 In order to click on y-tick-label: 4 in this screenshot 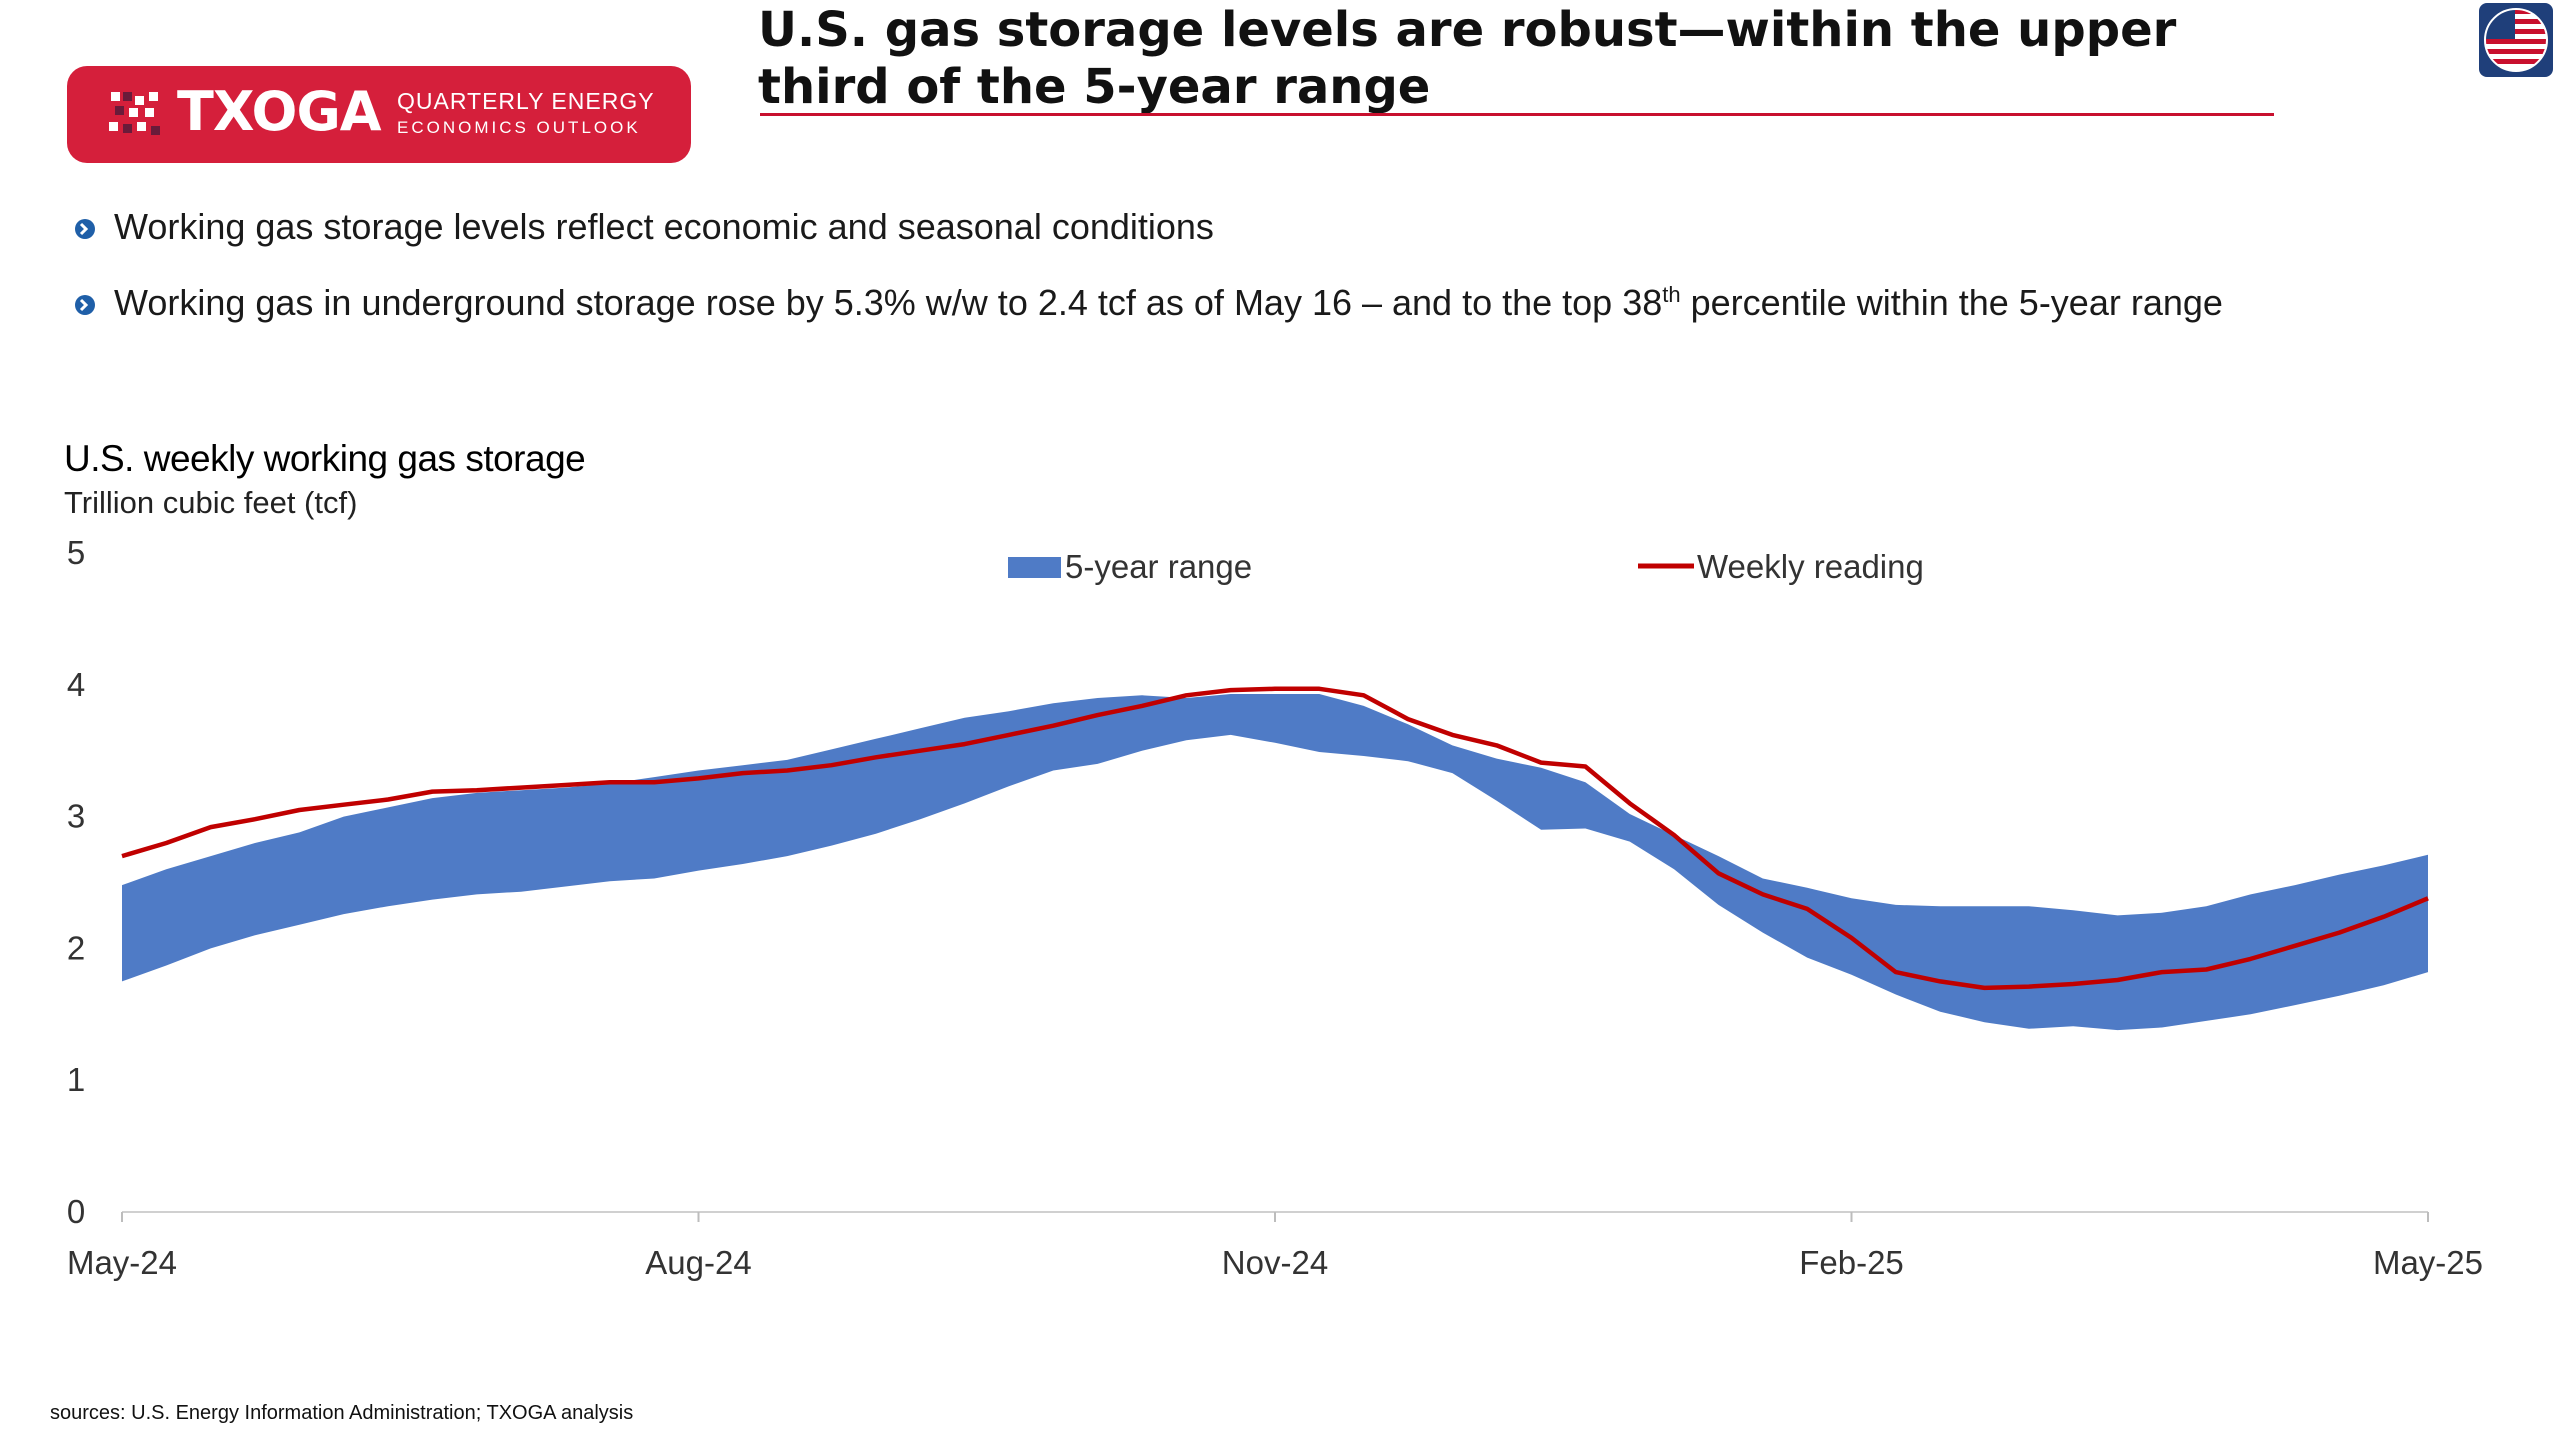, I will do `click(76, 684)`.